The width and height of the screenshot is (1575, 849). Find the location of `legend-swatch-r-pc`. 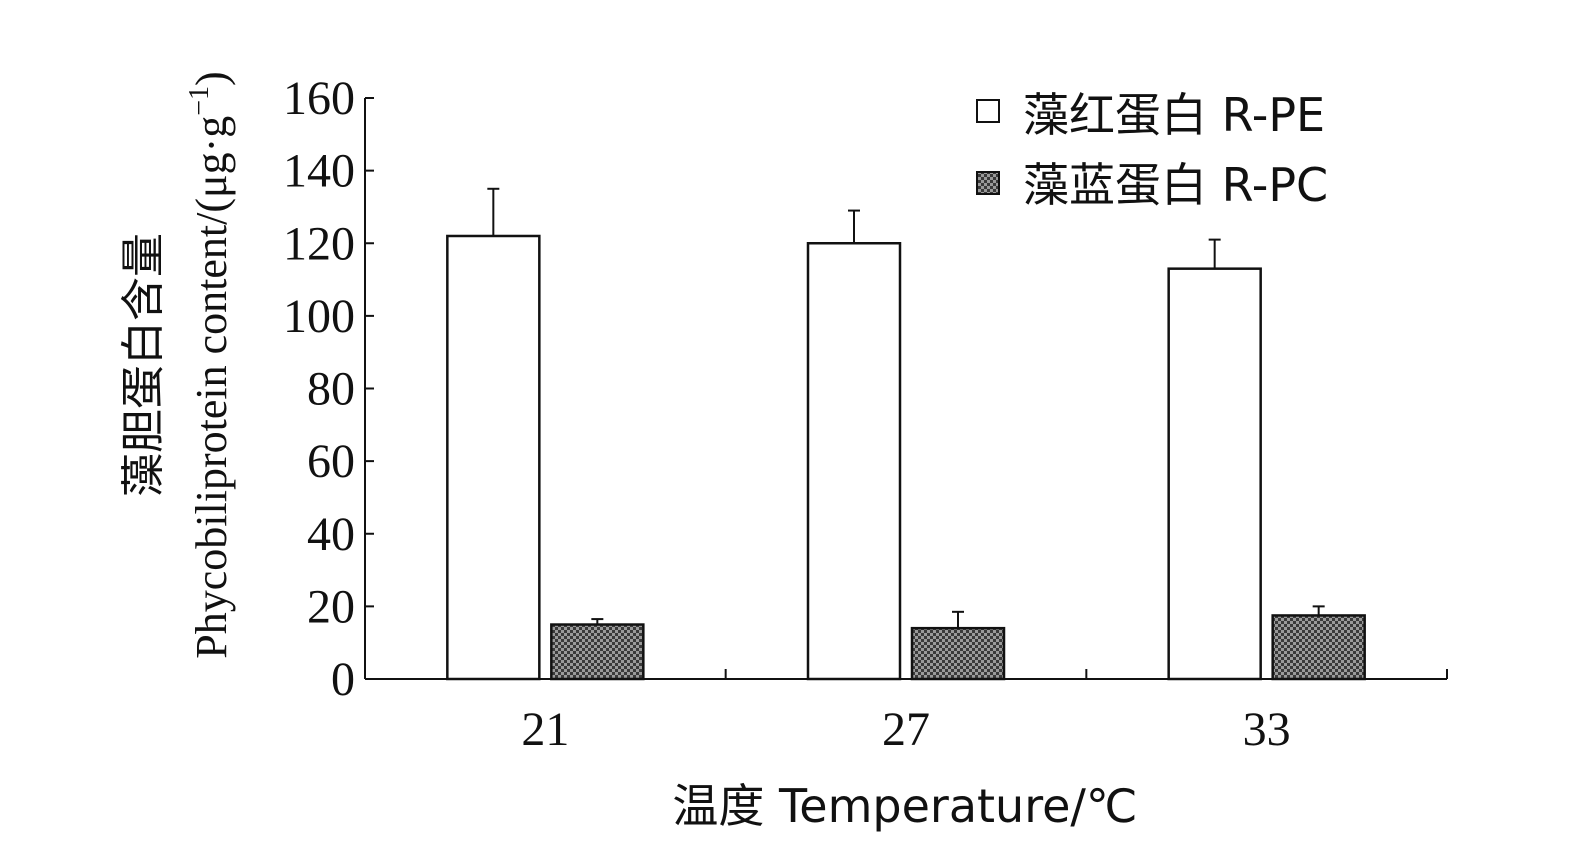

legend-swatch-r-pc is located at coordinates (988, 183).